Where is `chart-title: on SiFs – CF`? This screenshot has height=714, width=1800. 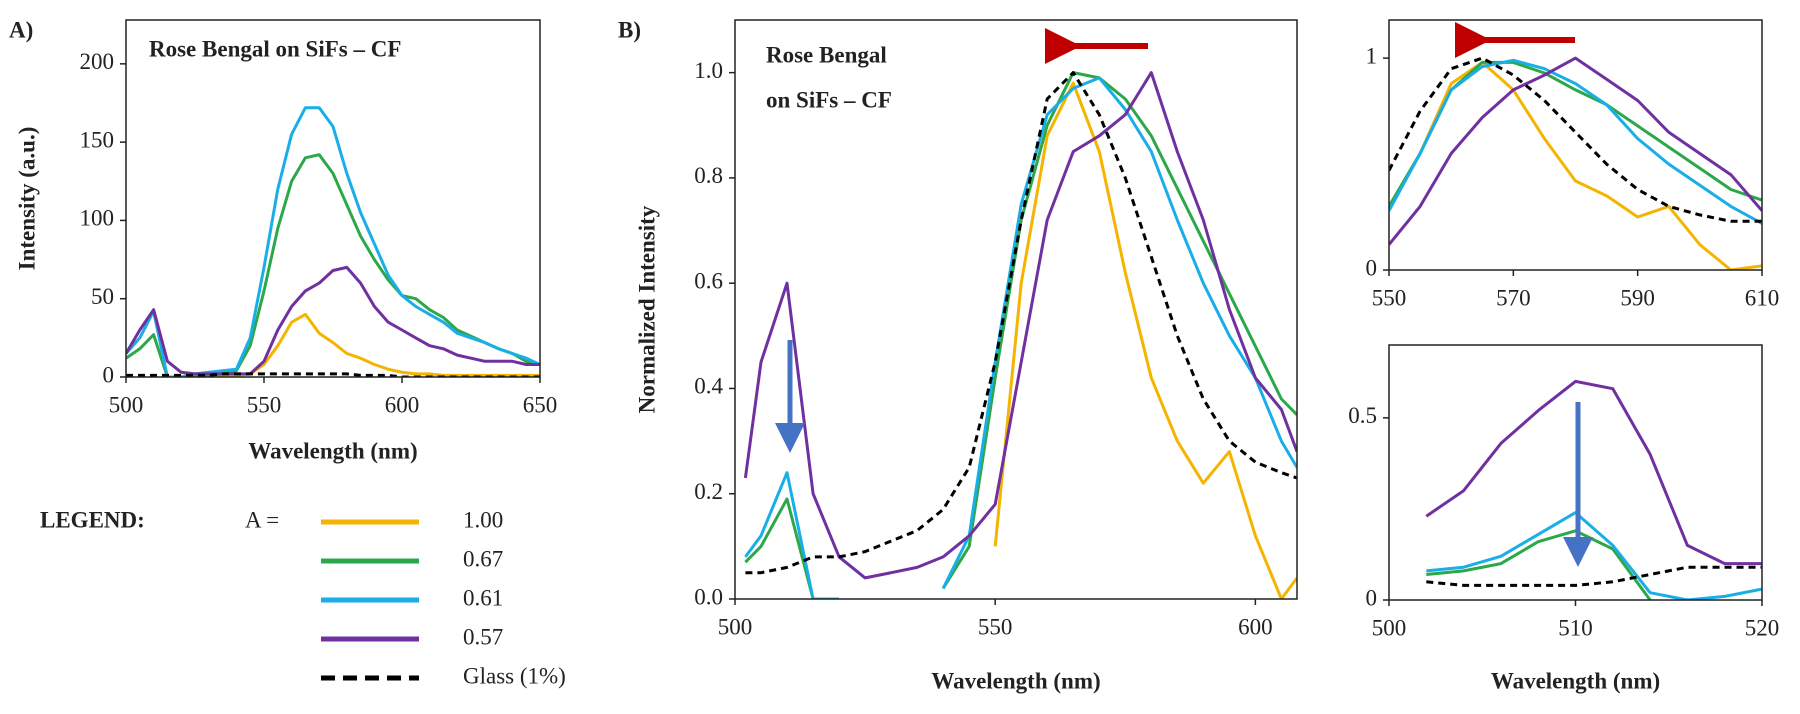 chart-title: on SiFs – CF is located at coordinates (829, 99).